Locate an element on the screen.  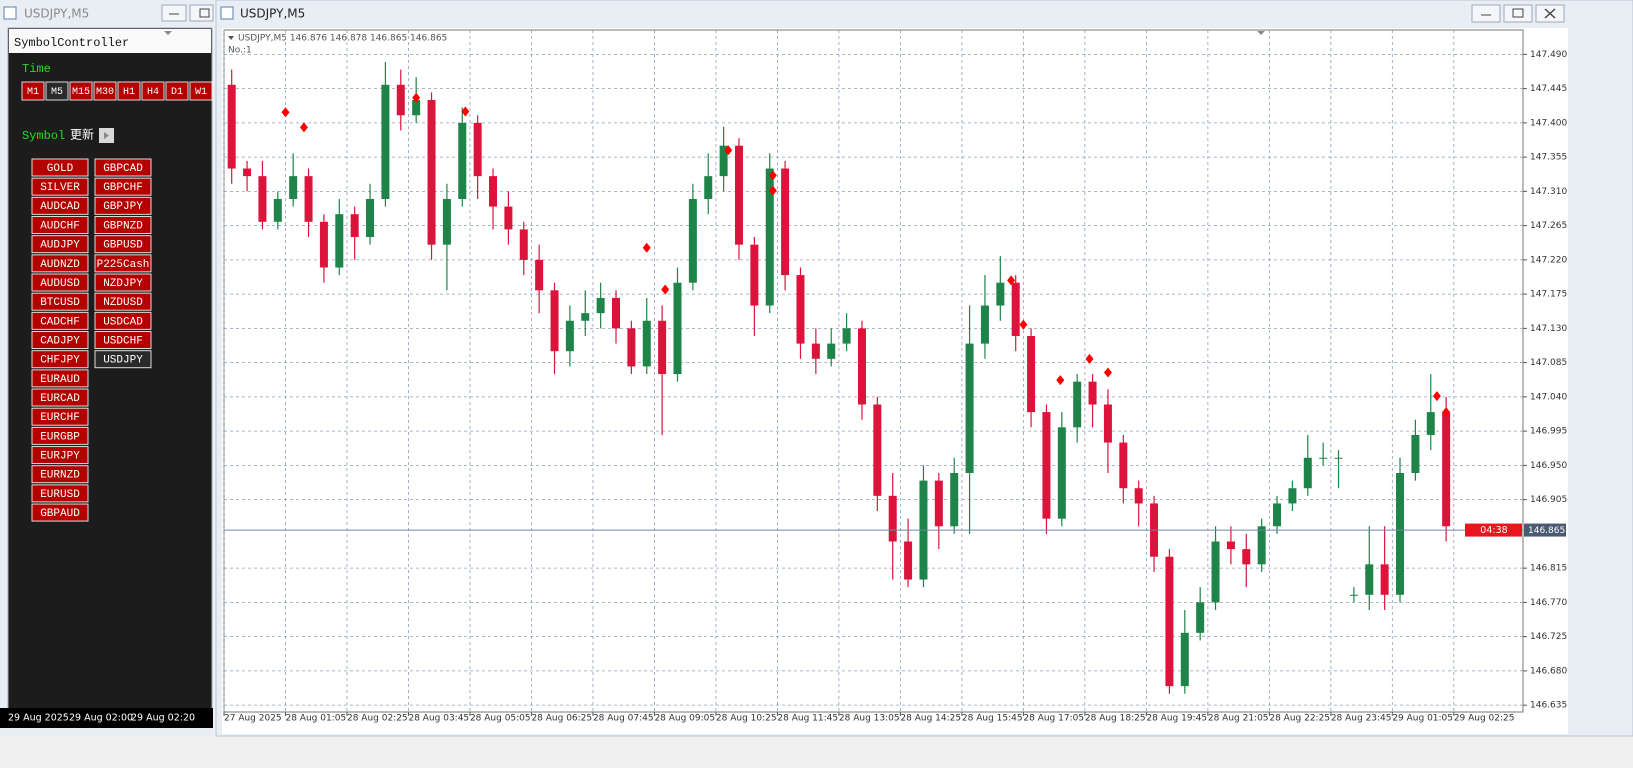
symbol-label: EURJPY is located at coordinates (60, 456).